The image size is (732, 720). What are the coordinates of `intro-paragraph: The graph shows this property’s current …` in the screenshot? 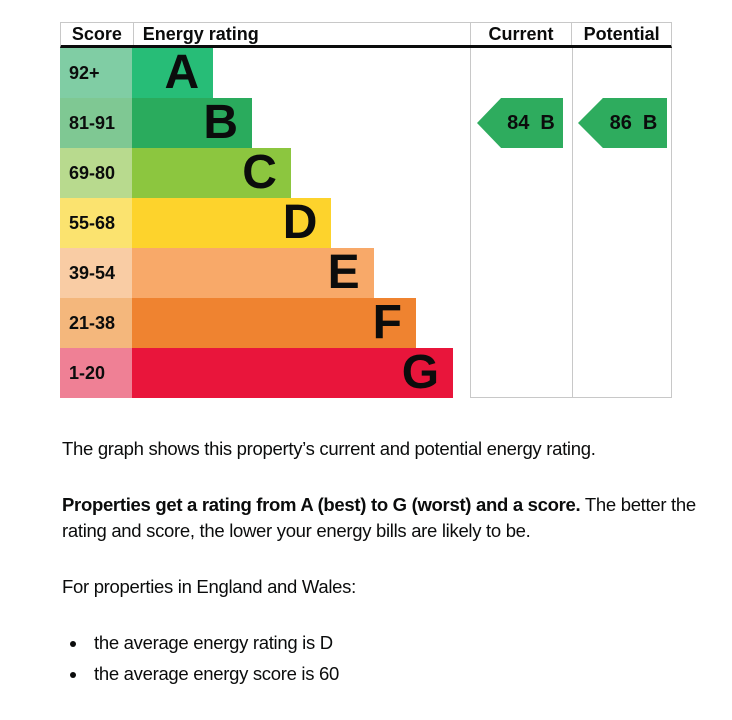 It's located at (329, 448).